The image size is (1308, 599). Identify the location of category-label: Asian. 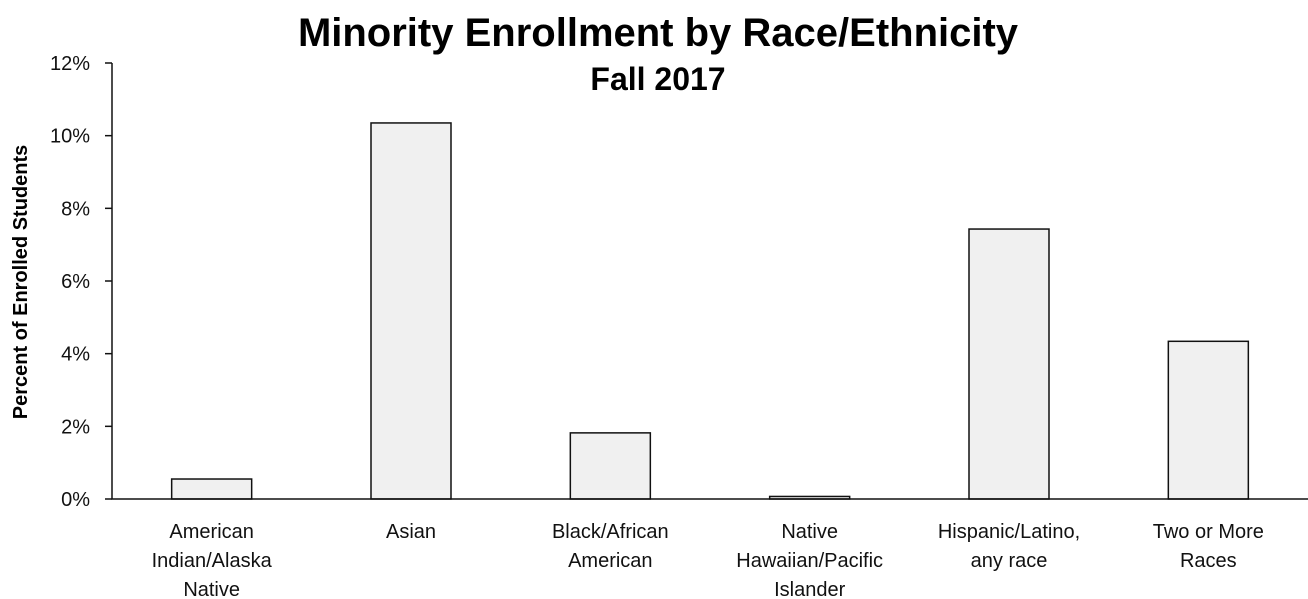
(411, 532).